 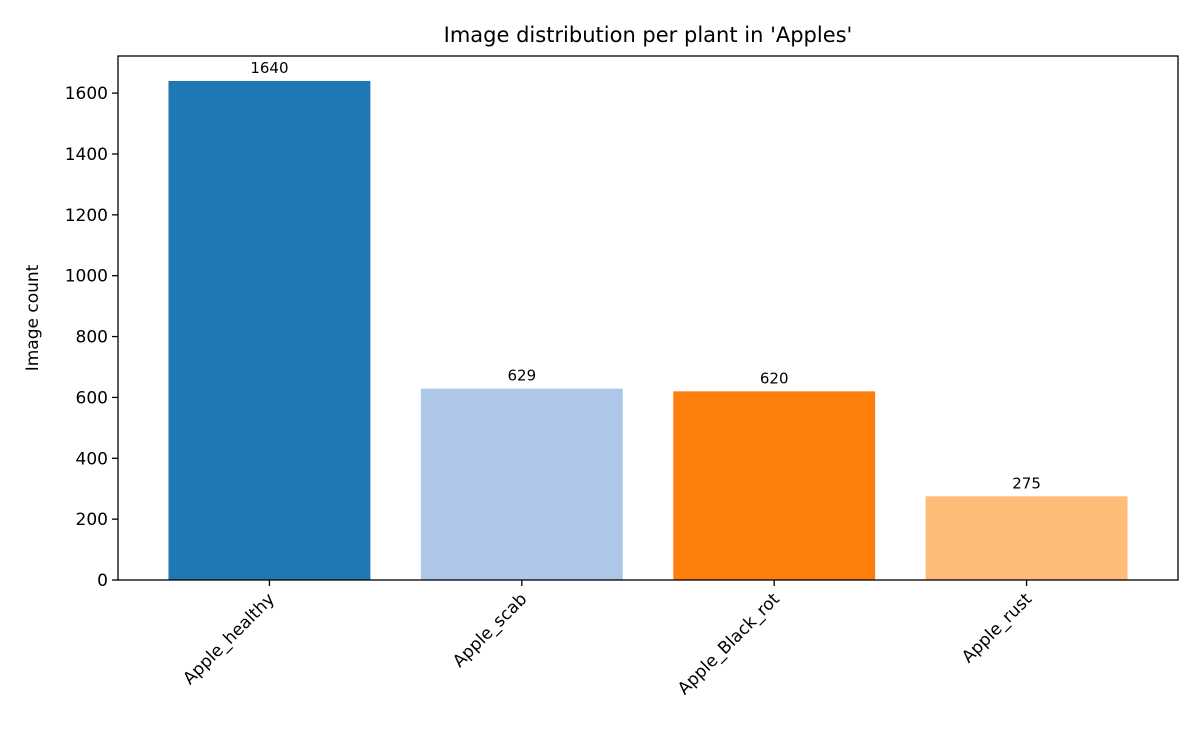 What do you see at coordinates (1026, 483) in the screenshot?
I see `data-label-apple-rust: 275` at bounding box center [1026, 483].